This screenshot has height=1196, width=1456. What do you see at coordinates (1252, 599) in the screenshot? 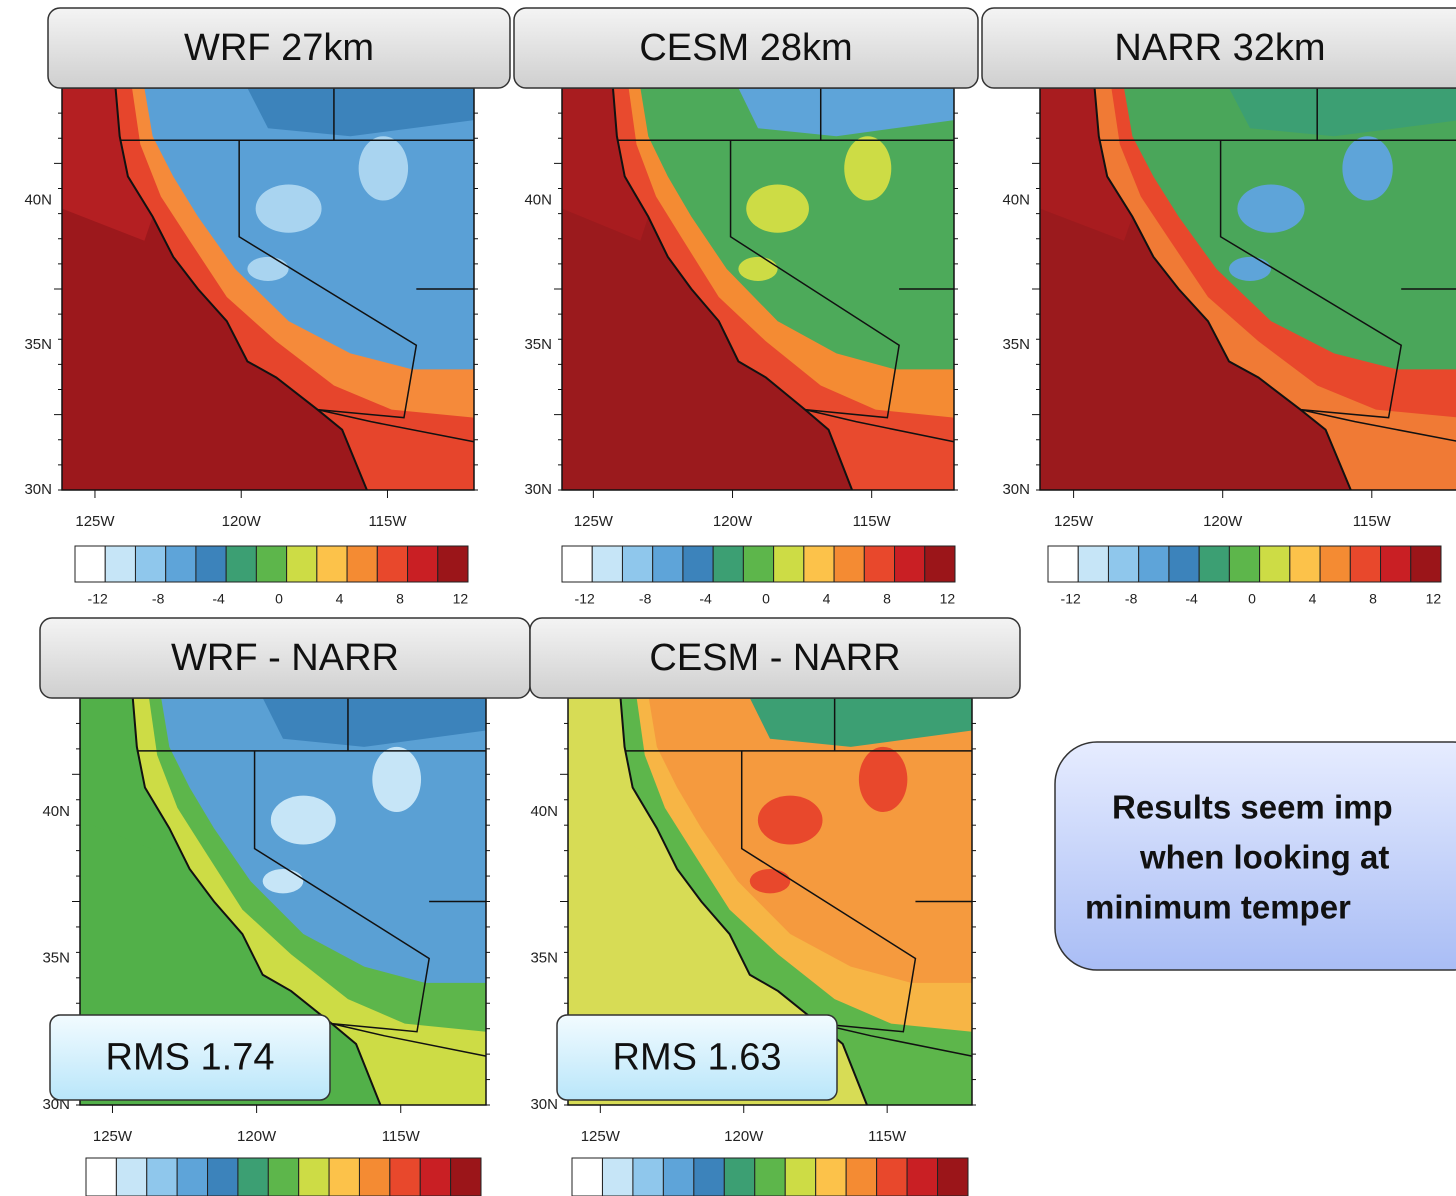
I see `colorbar-label: 0` at bounding box center [1252, 599].